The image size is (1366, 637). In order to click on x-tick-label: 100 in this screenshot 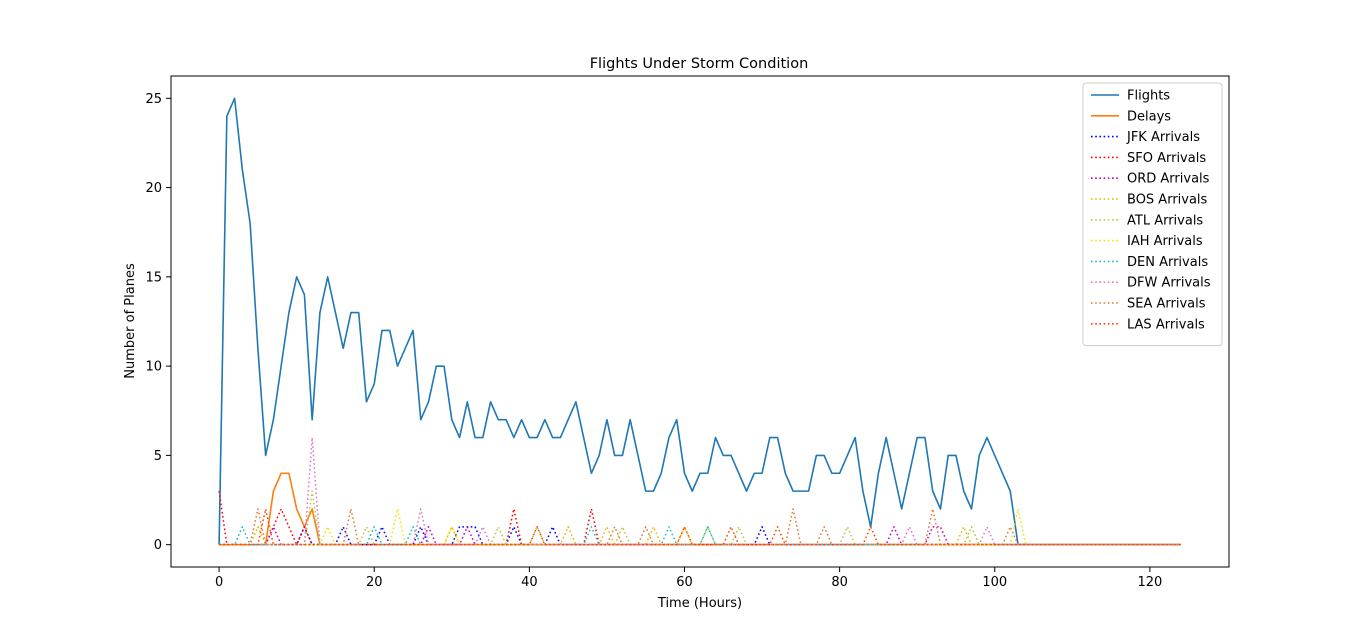, I will do `click(994, 582)`.